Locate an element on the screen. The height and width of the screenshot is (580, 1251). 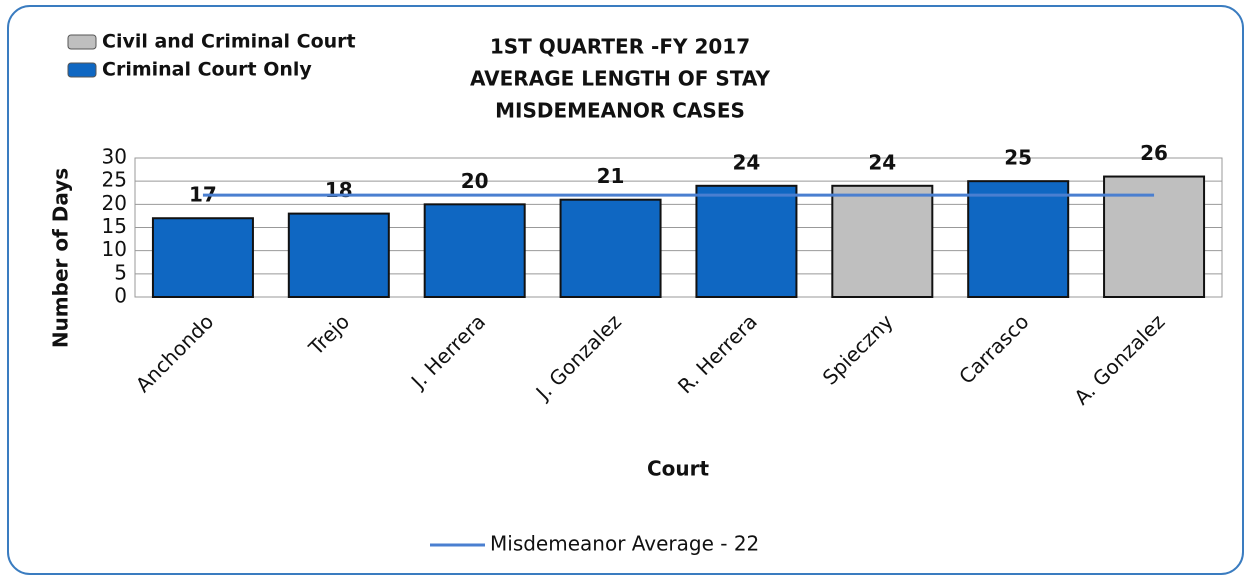
data-label: 25 is located at coordinates (1018, 158).